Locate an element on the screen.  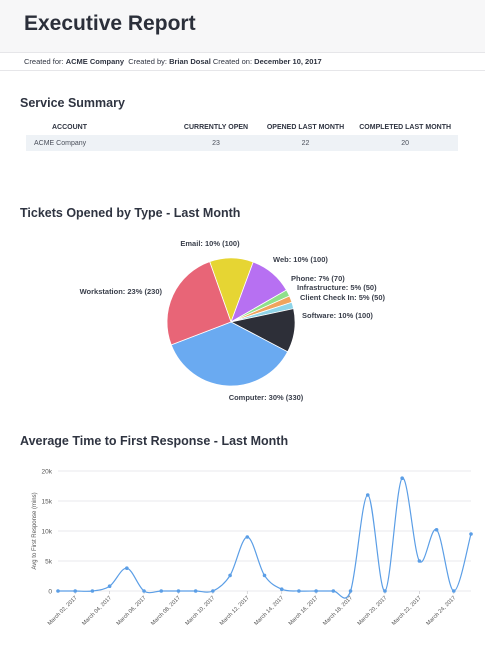
x-tick-label: March 02, 2017 is located at coordinates (63, 611).